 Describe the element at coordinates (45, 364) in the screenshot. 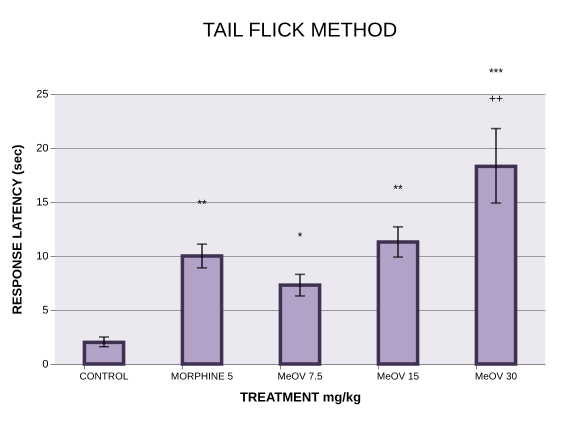

I see `y-tick-label: 0` at that location.